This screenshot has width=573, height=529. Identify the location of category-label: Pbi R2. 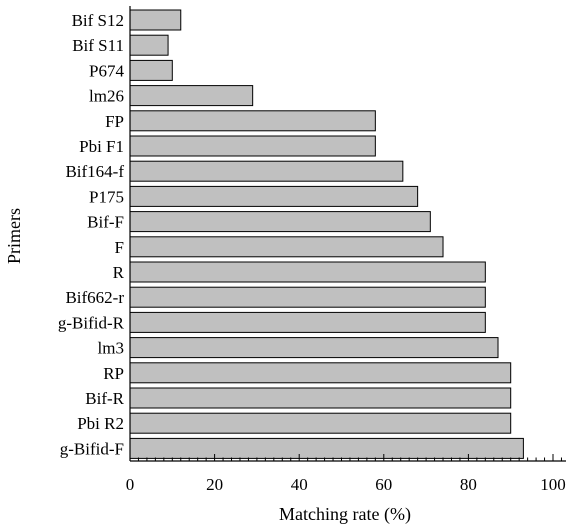
(100, 423).